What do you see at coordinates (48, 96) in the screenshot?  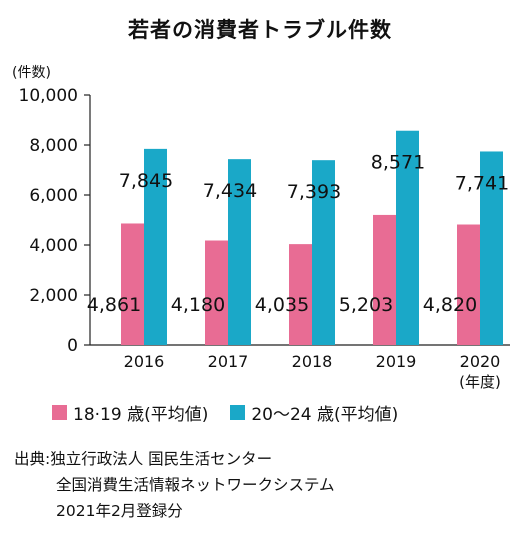 I see `y-tick-label: 10,000` at bounding box center [48, 96].